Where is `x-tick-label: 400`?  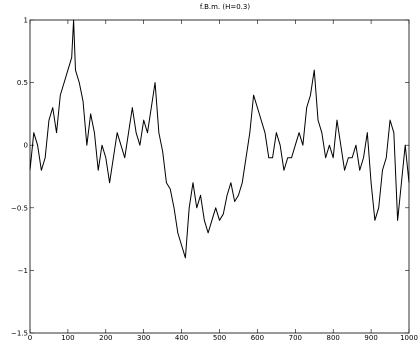 x-tick-label: 400 is located at coordinates (181, 337).